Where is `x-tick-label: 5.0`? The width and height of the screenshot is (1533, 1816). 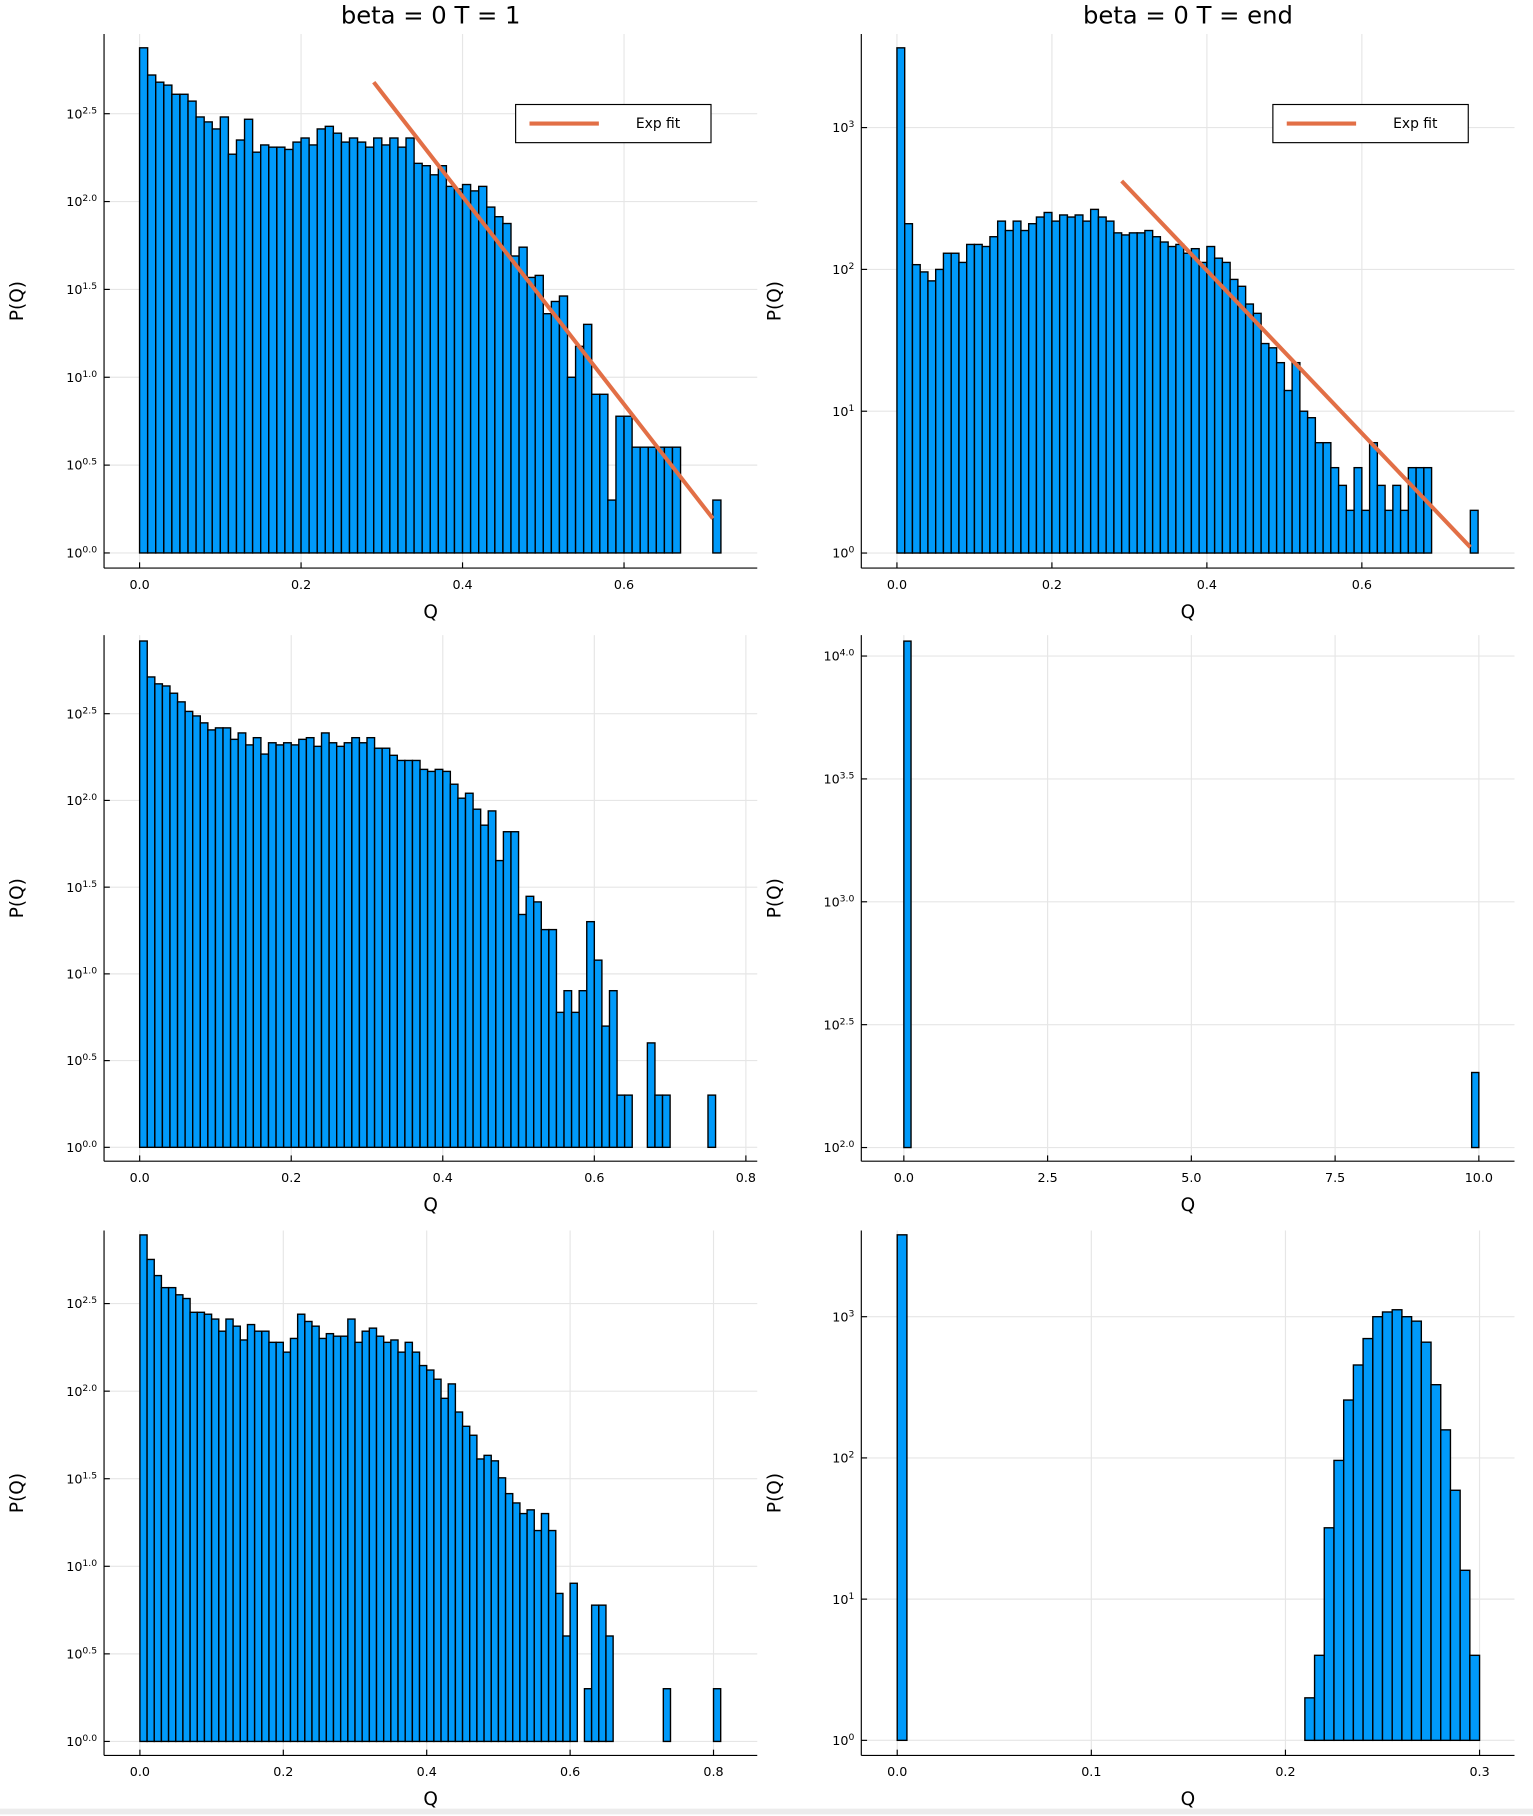
x-tick-label: 5.0 is located at coordinates (1191, 1177).